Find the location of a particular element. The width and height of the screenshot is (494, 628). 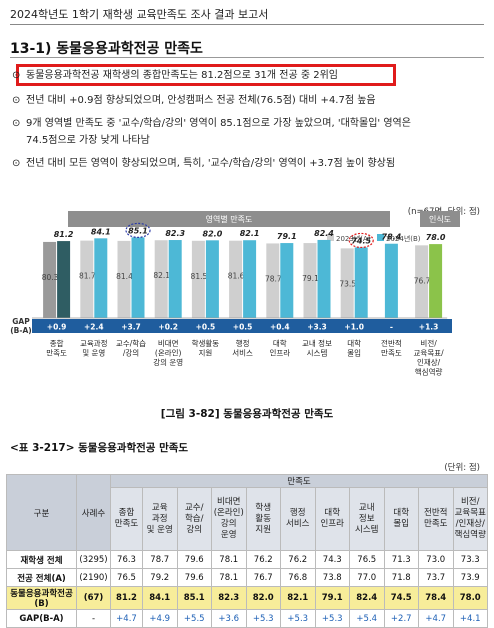

table-cell: GAP(B-A) is located at coordinates (41, 618).